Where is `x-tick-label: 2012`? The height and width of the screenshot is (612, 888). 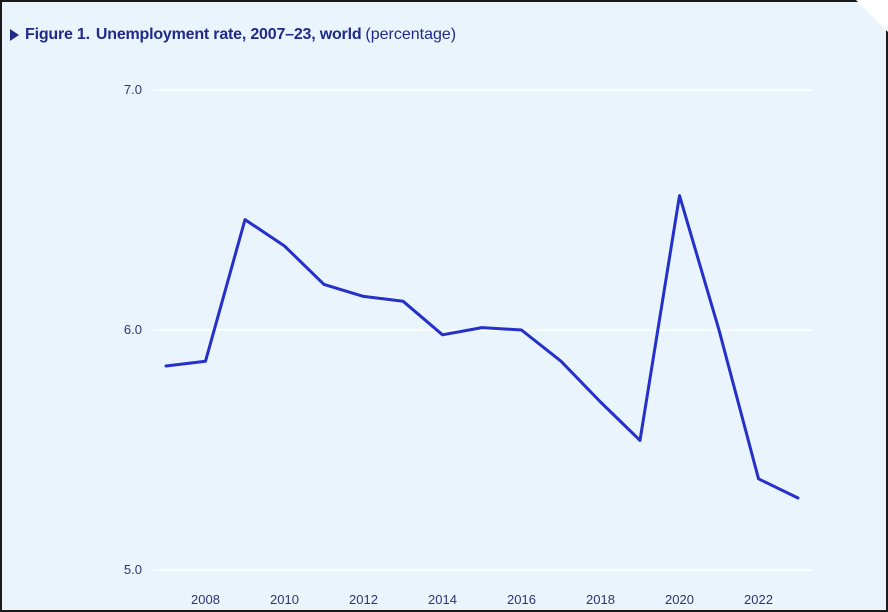
x-tick-label: 2012 is located at coordinates (363, 599).